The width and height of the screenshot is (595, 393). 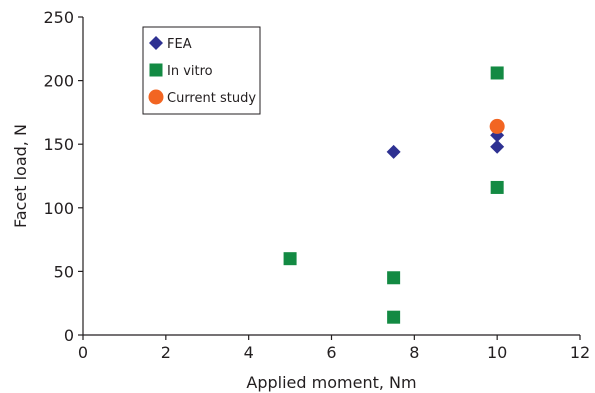 What do you see at coordinates (83, 352) in the screenshot?
I see `x-tick-label: 0` at bounding box center [83, 352].